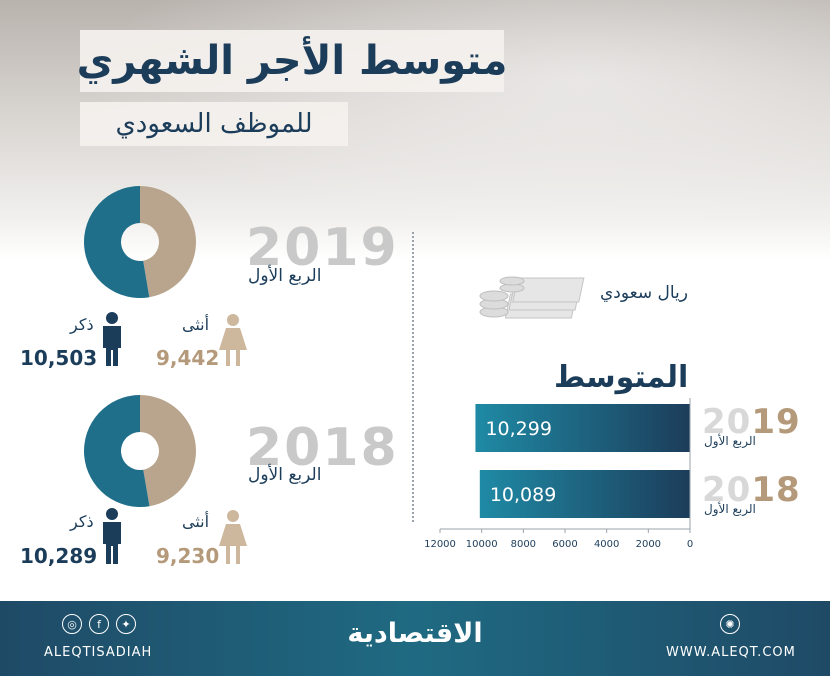 This screenshot has width=830, height=676. I want to click on male-value-2019: 10,503, so click(59, 358).